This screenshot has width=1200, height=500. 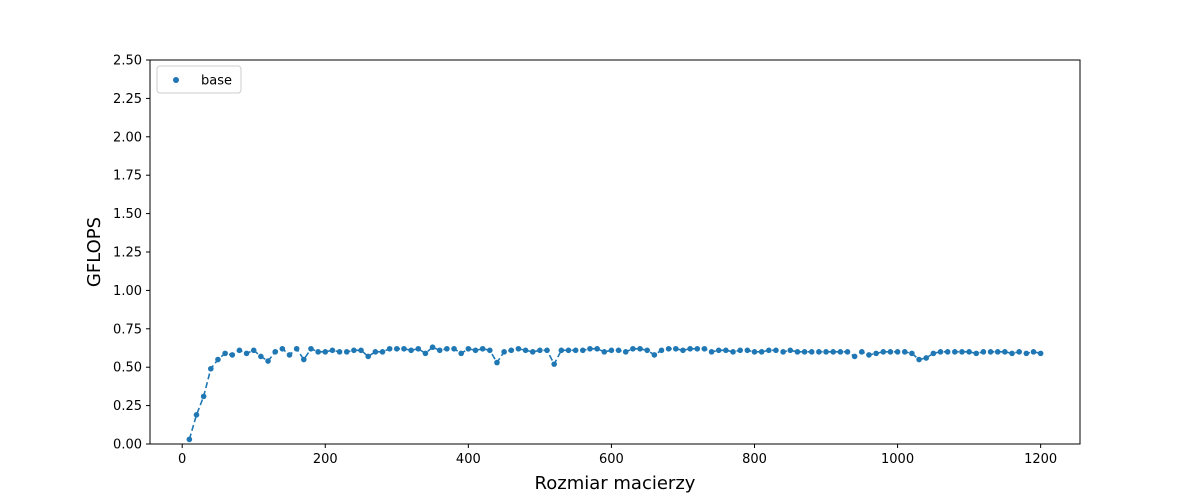 What do you see at coordinates (897, 459) in the screenshot?
I see `x-tick-label: 1000` at bounding box center [897, 459].